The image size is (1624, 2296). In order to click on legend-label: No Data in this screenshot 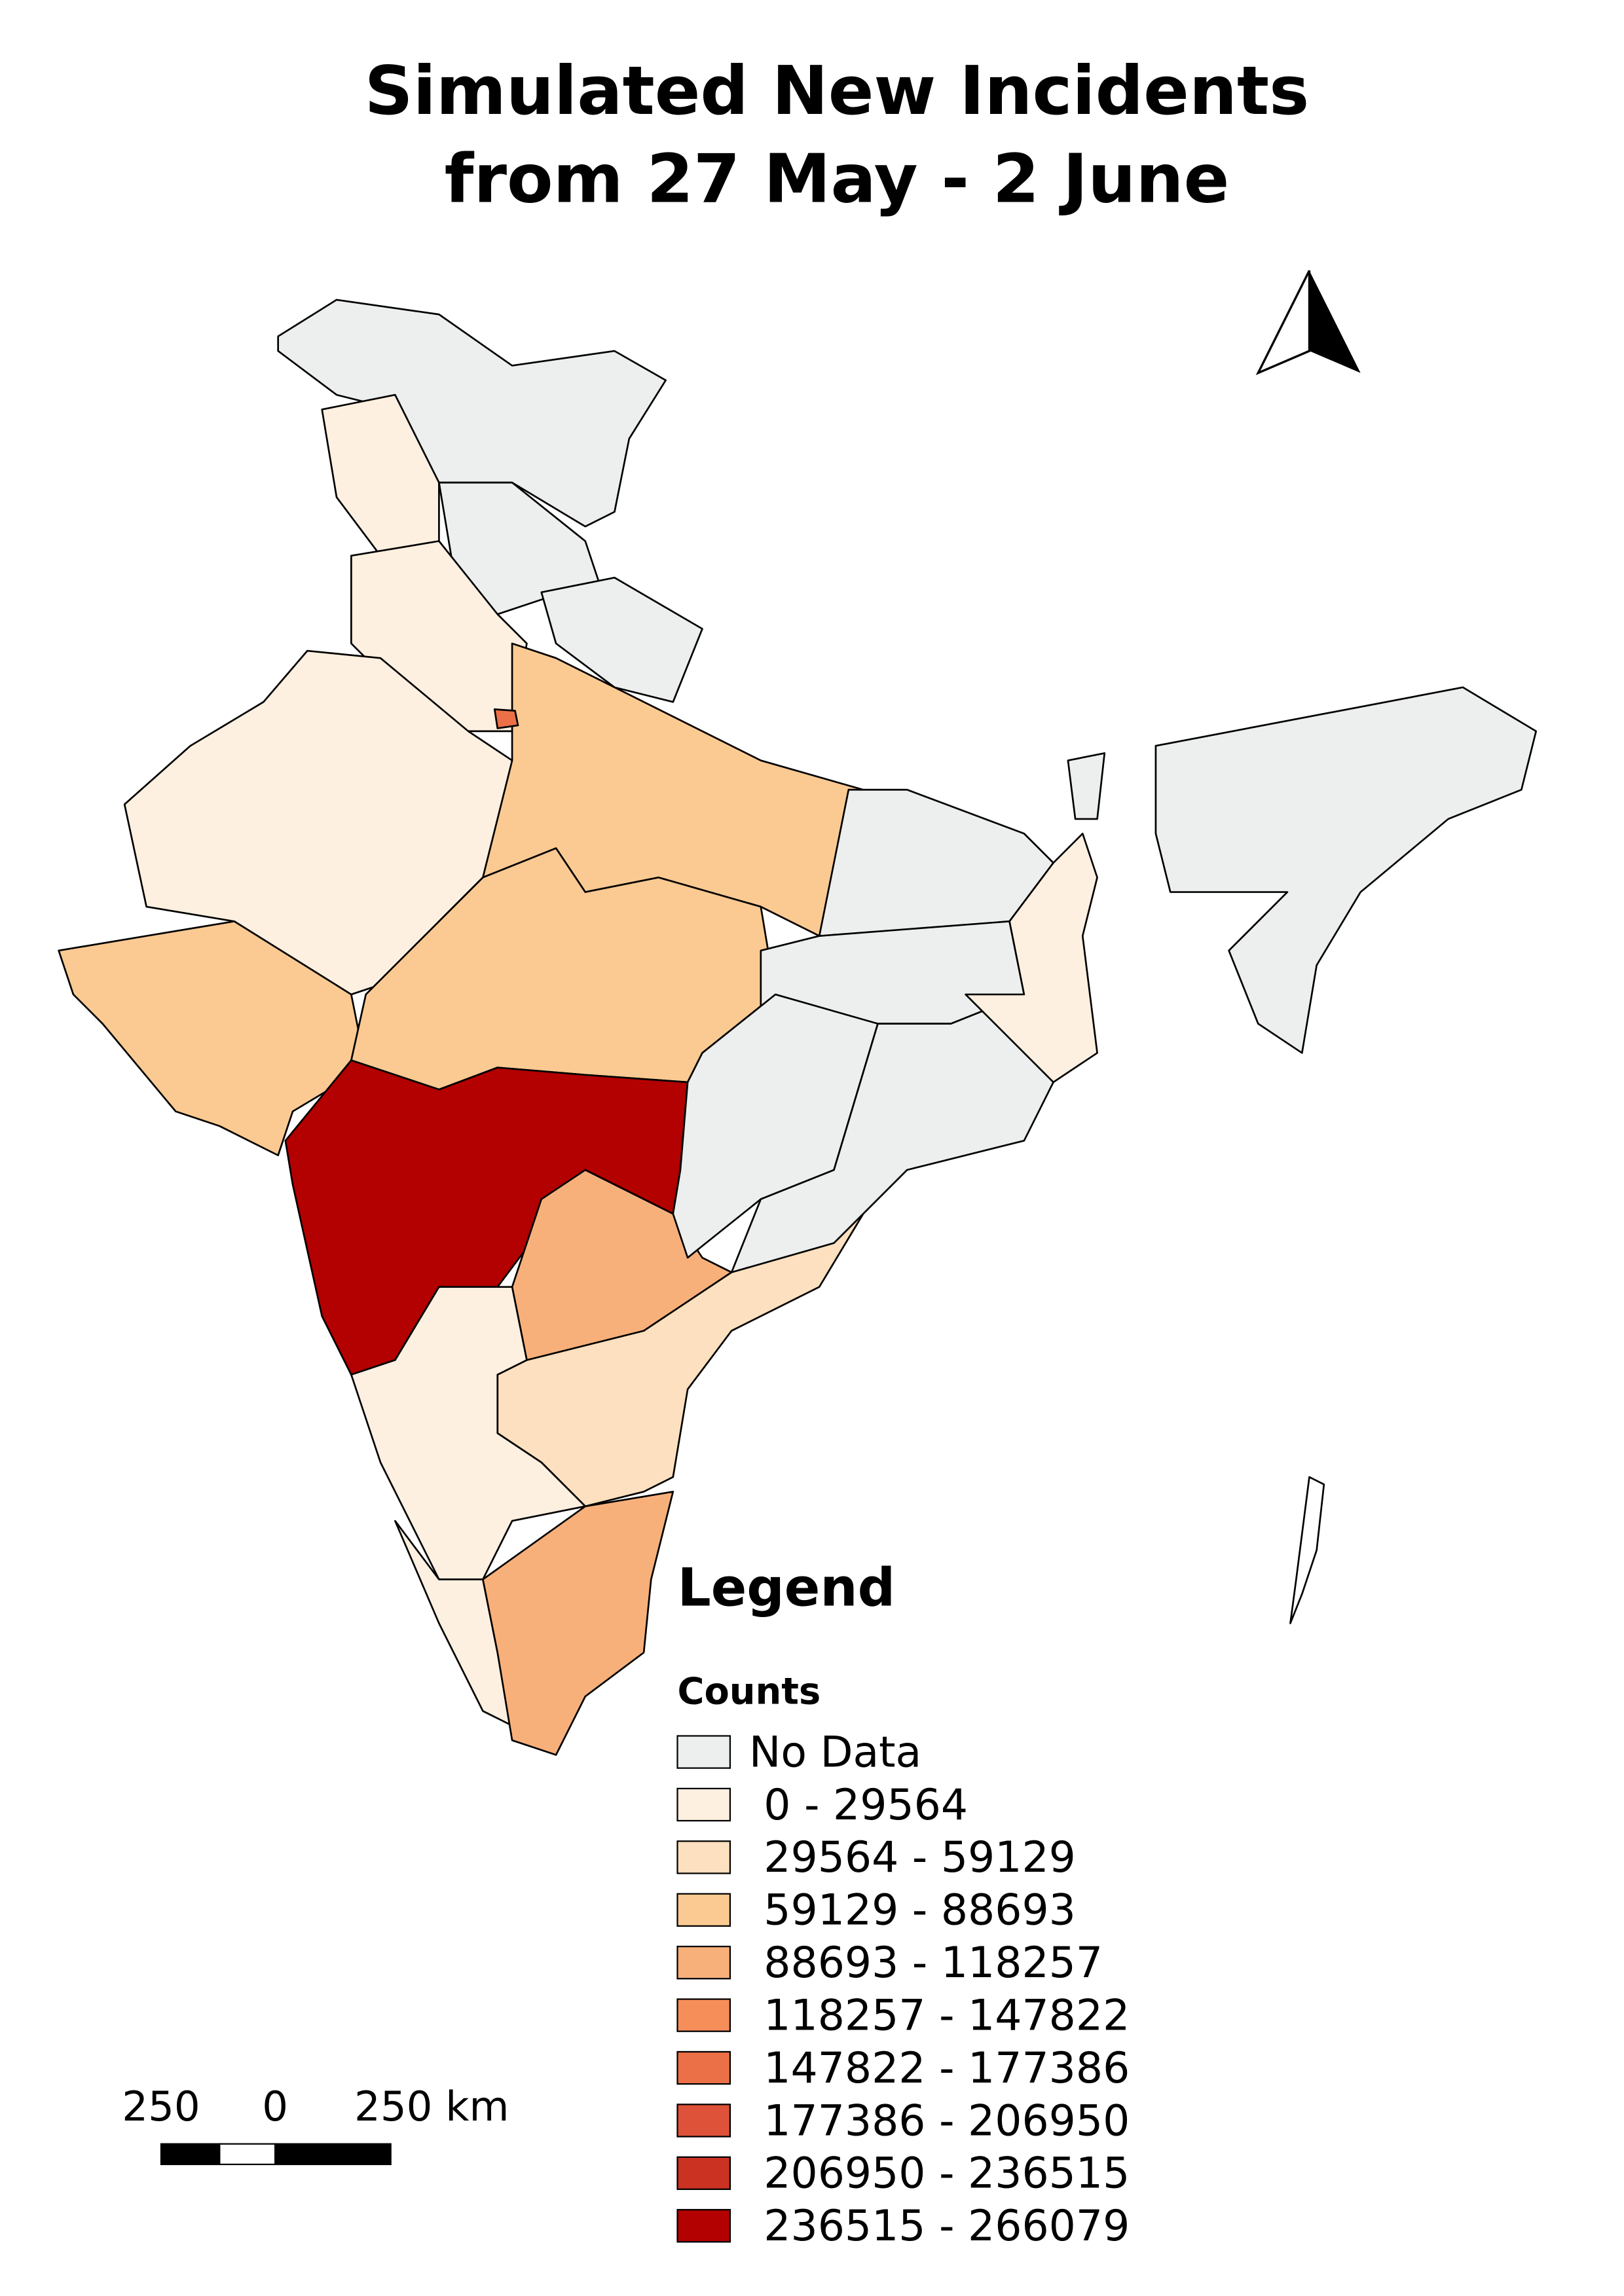, I will do `click(835, 1752)`.